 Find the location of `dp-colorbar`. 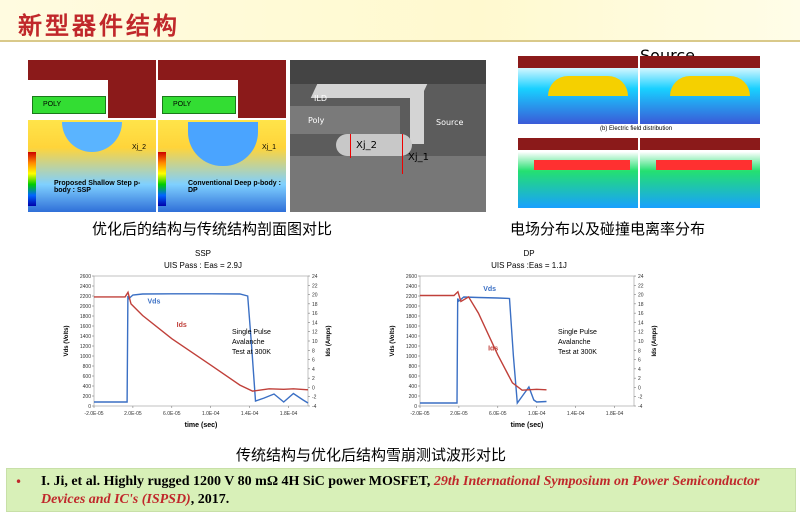

dp-colorbar is located at coordinates (162, 179).